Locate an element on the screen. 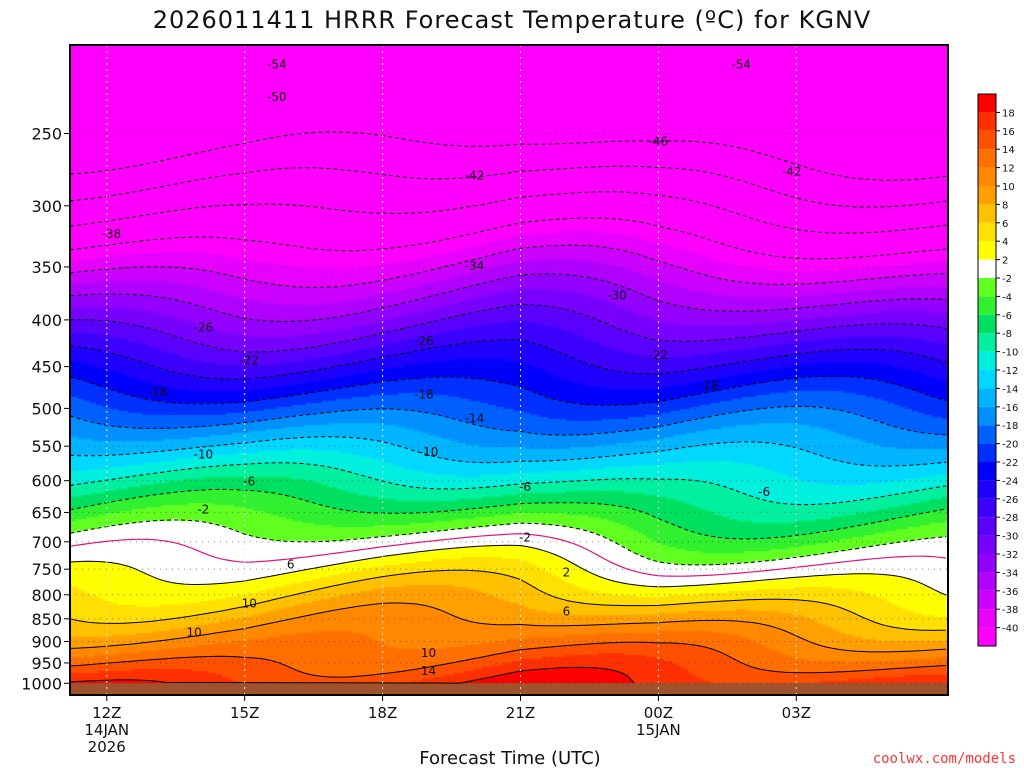  colorbar-label: 10 is located at coordinates (1008, 187).